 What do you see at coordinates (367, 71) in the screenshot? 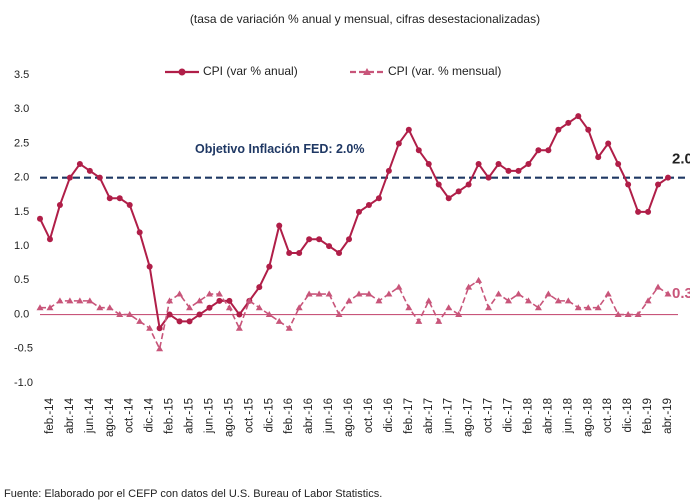
I see `legend-marker` at bounding box center [367, 71].